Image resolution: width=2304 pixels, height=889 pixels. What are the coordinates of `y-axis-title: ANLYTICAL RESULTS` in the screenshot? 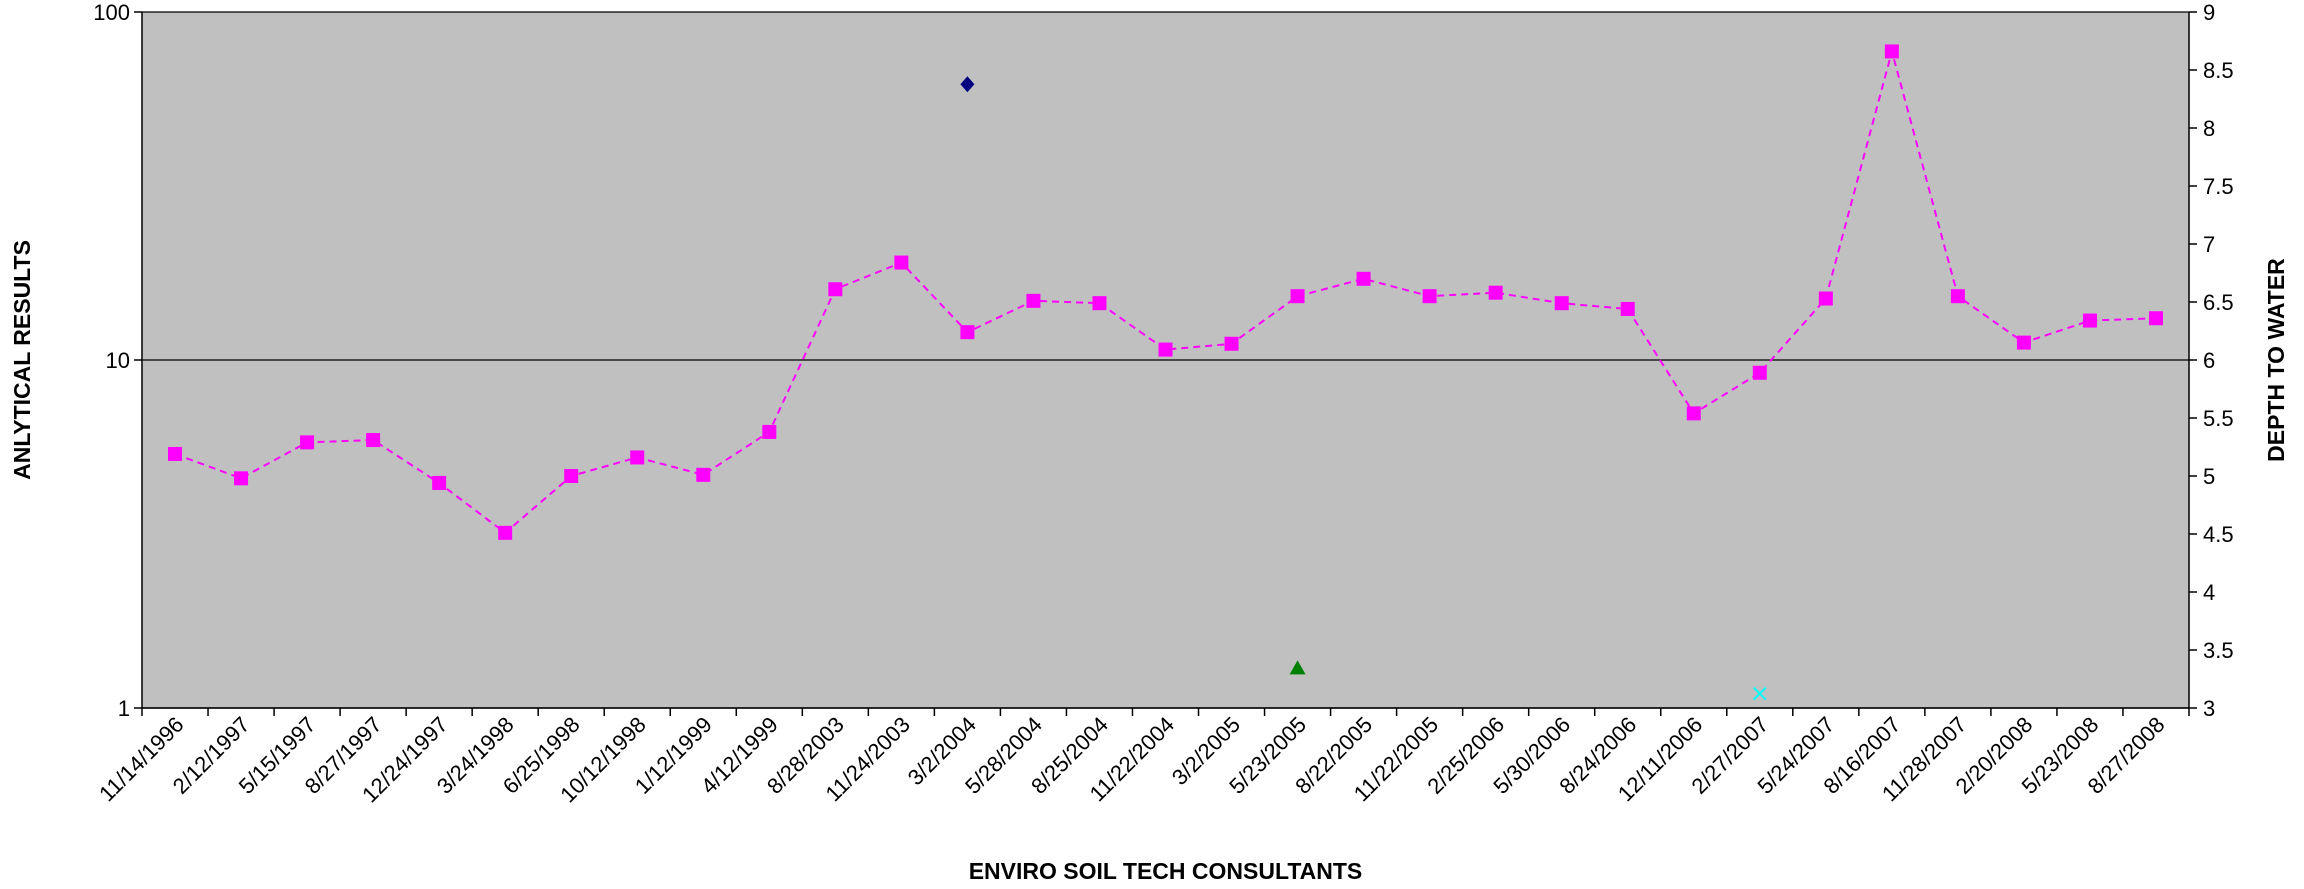 It's located at (22, 360).